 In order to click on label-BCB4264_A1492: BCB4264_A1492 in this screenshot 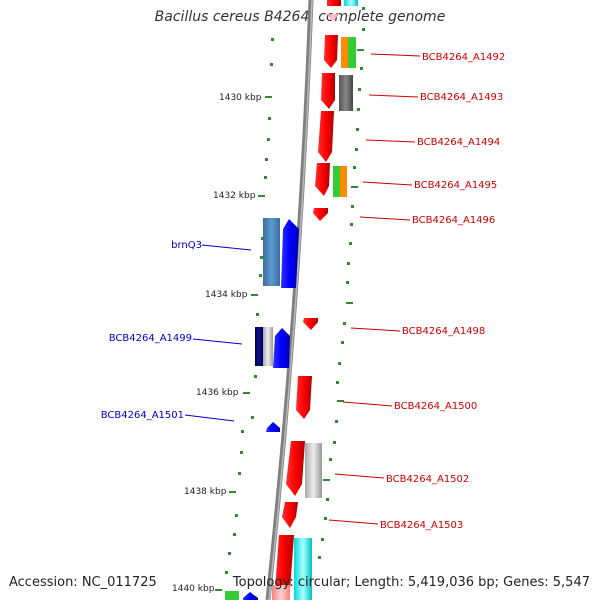, I will do `click(463, 57)`.